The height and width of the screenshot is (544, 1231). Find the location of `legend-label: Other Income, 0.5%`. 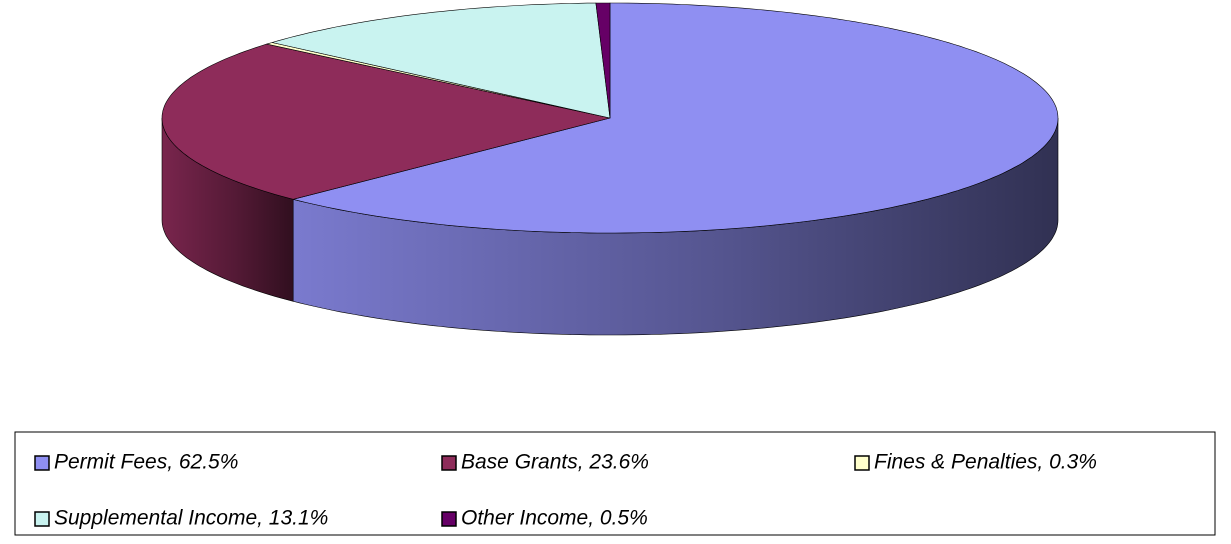

legend-label: Other Income, 0.5% is located at coordinates (554, 518).